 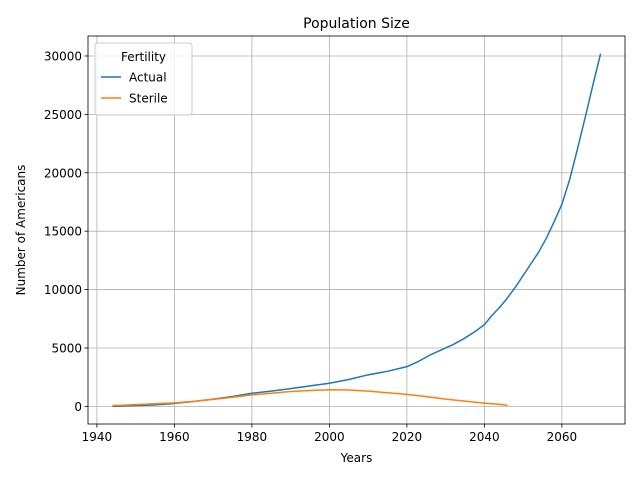 What do you see at coordinates (310, 398) in the screenshot?
I see `series-line-sterile` at bounding box center [310, 398].